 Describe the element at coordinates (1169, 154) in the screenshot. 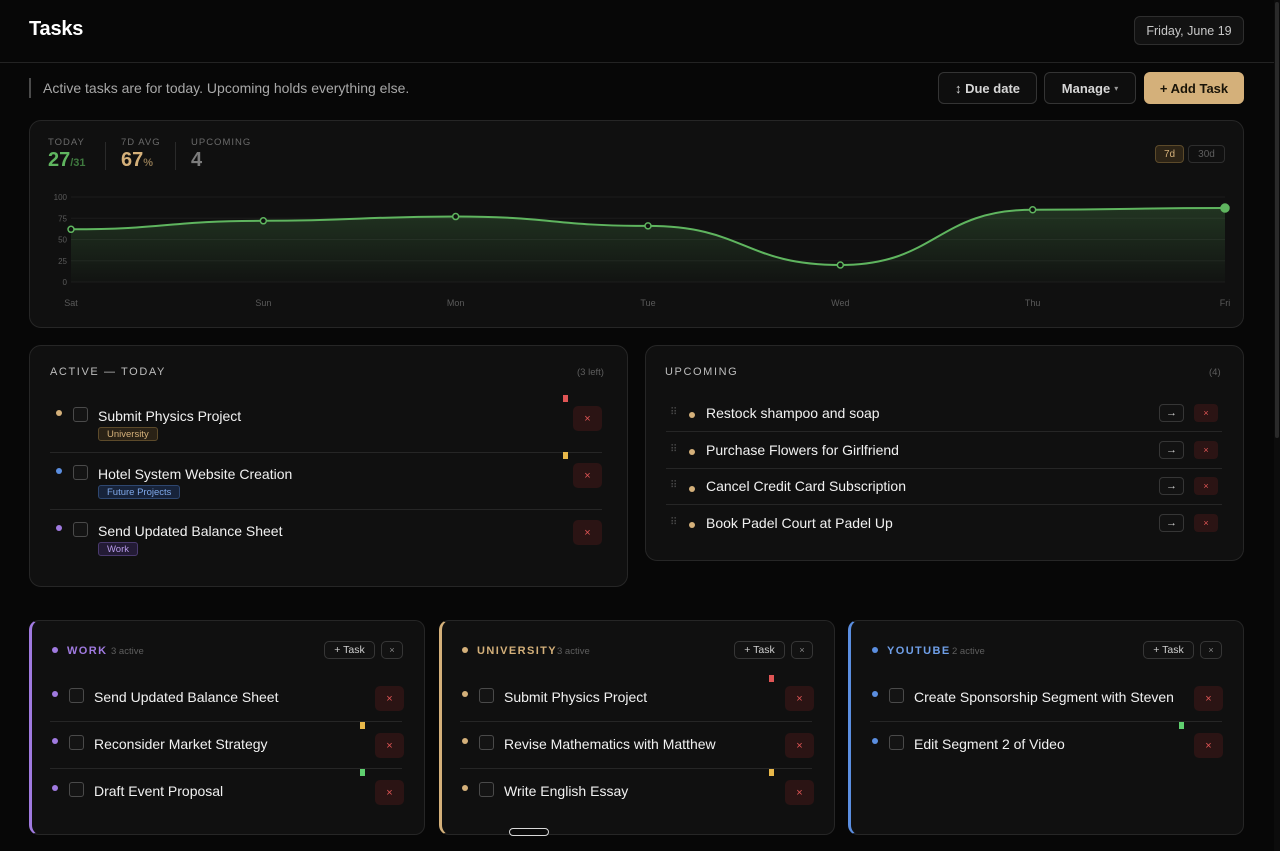

I see `range-7d-button: 7d` at that location.